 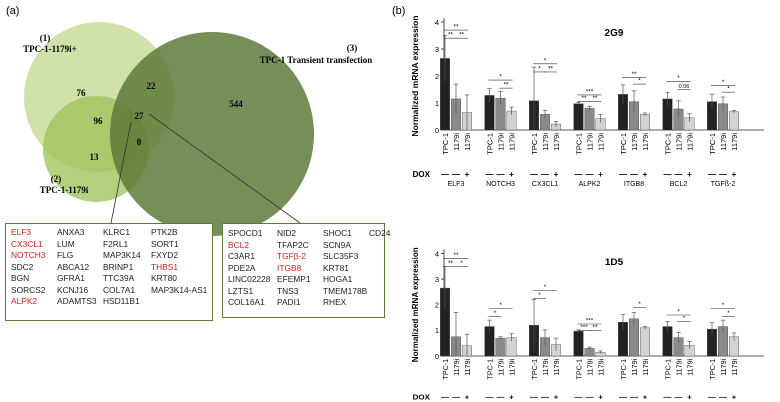 What do you see at coordinates (246, 302) in the screenshot?
I see `gene-name: COL16A1` at bounding box center [246, 302].